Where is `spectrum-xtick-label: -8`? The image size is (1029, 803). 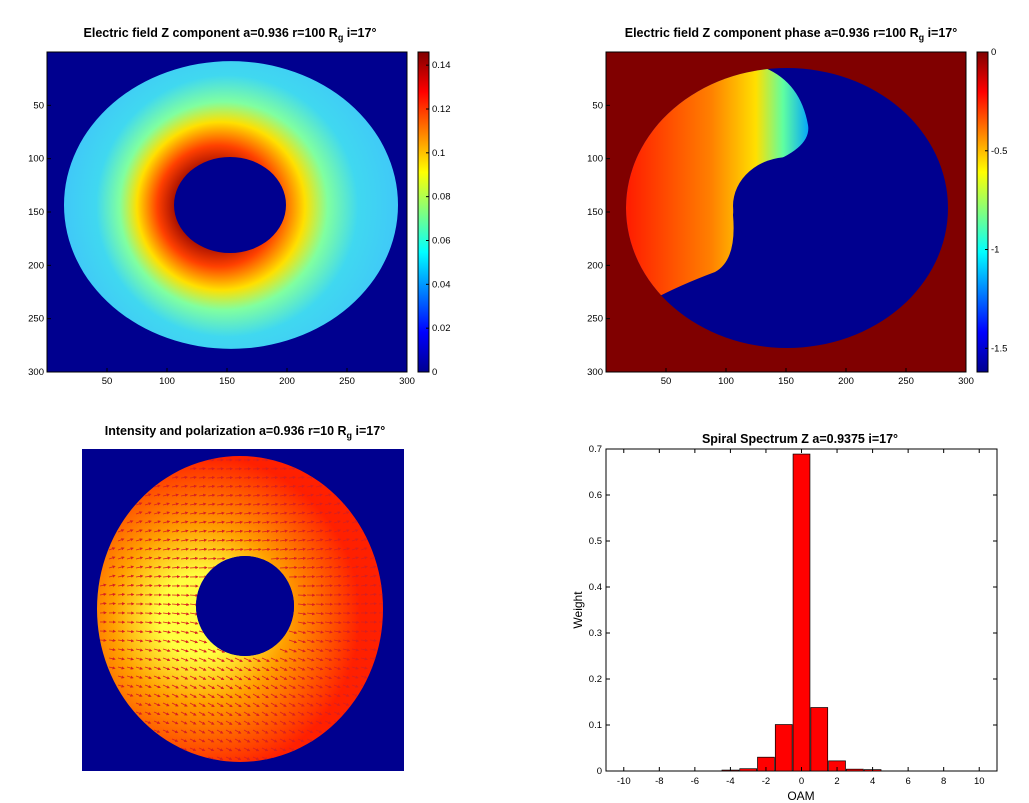
spectrum-xtick-label: -8 is located at coordinates (659, 781).